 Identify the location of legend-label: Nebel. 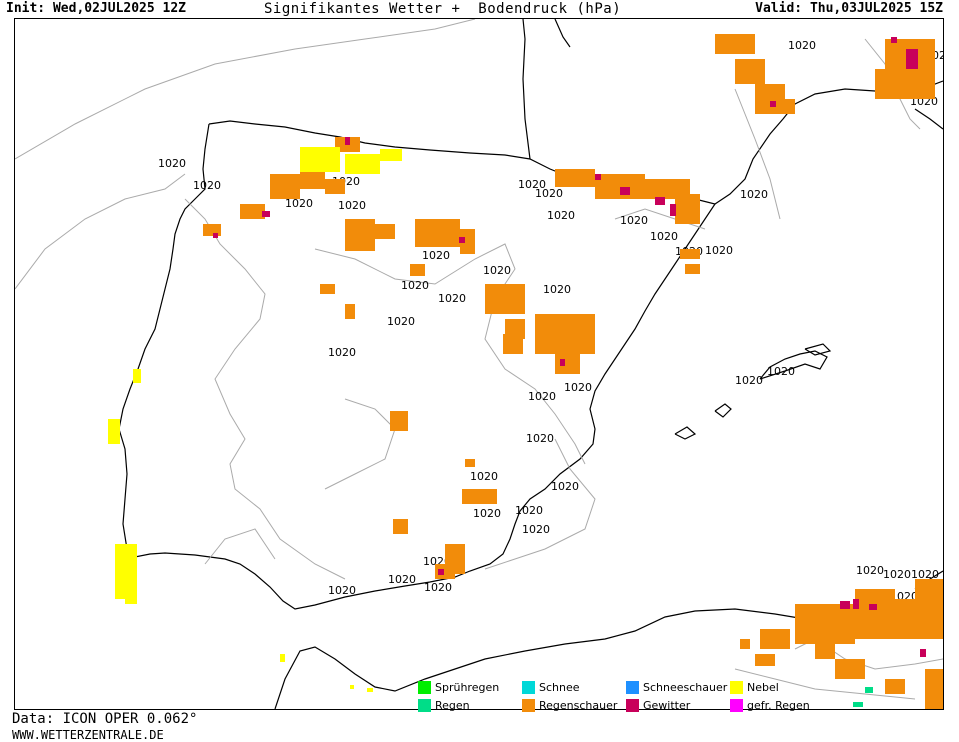
(763, 687).